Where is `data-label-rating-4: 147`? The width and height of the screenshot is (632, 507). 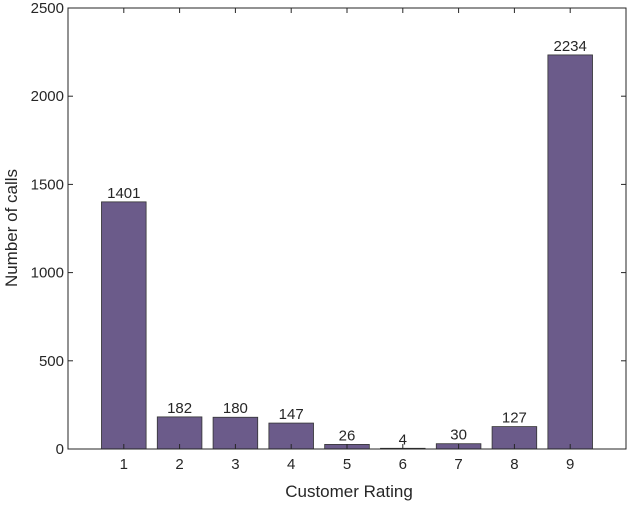
data-label-rating-4: 147 is located at coordinates (291, 414).